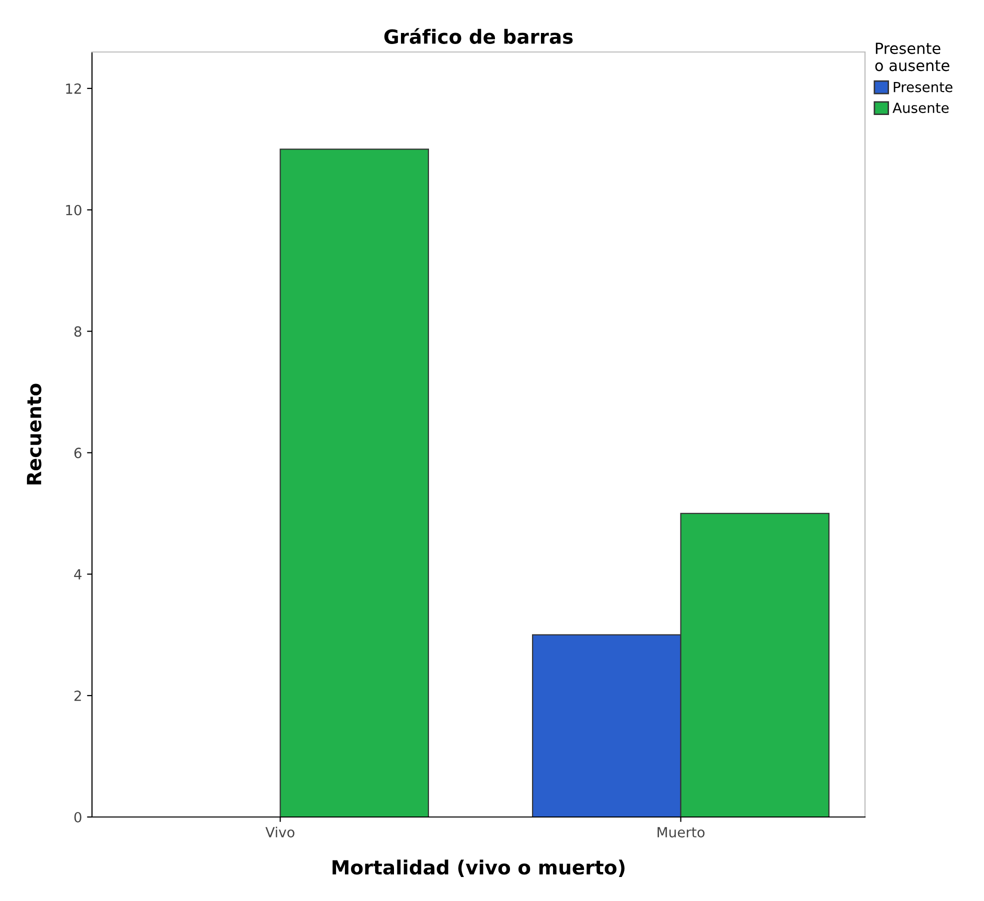  Describe the element at coordinates (78, 331) in the screenshot. I see `y-tick-label: 8` at that location.